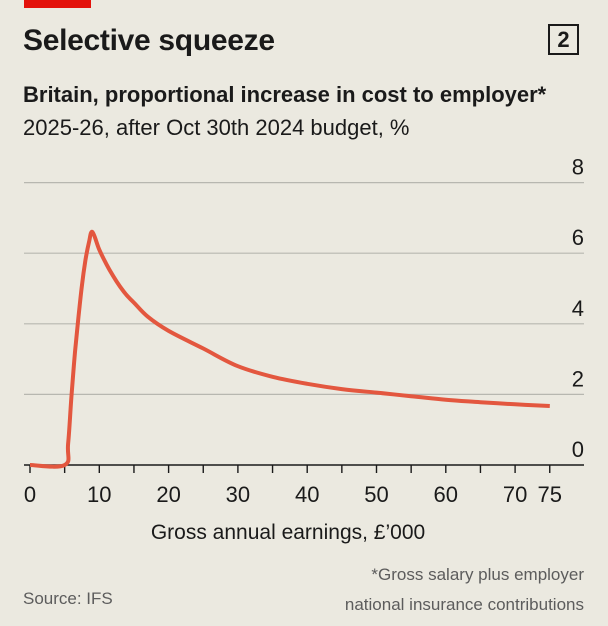  Describe the element at coordinates (578, 308) in the screenshot. I see `y-tick-label-4: 4` at that location.